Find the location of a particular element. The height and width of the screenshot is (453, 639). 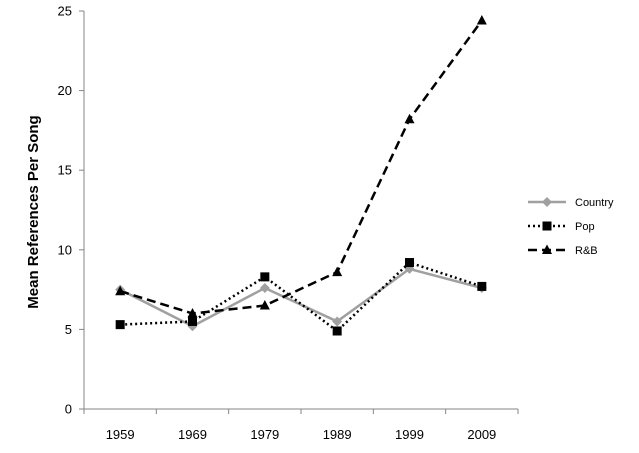

x-tick-label: 1999 is located at coordinates (409, 434).